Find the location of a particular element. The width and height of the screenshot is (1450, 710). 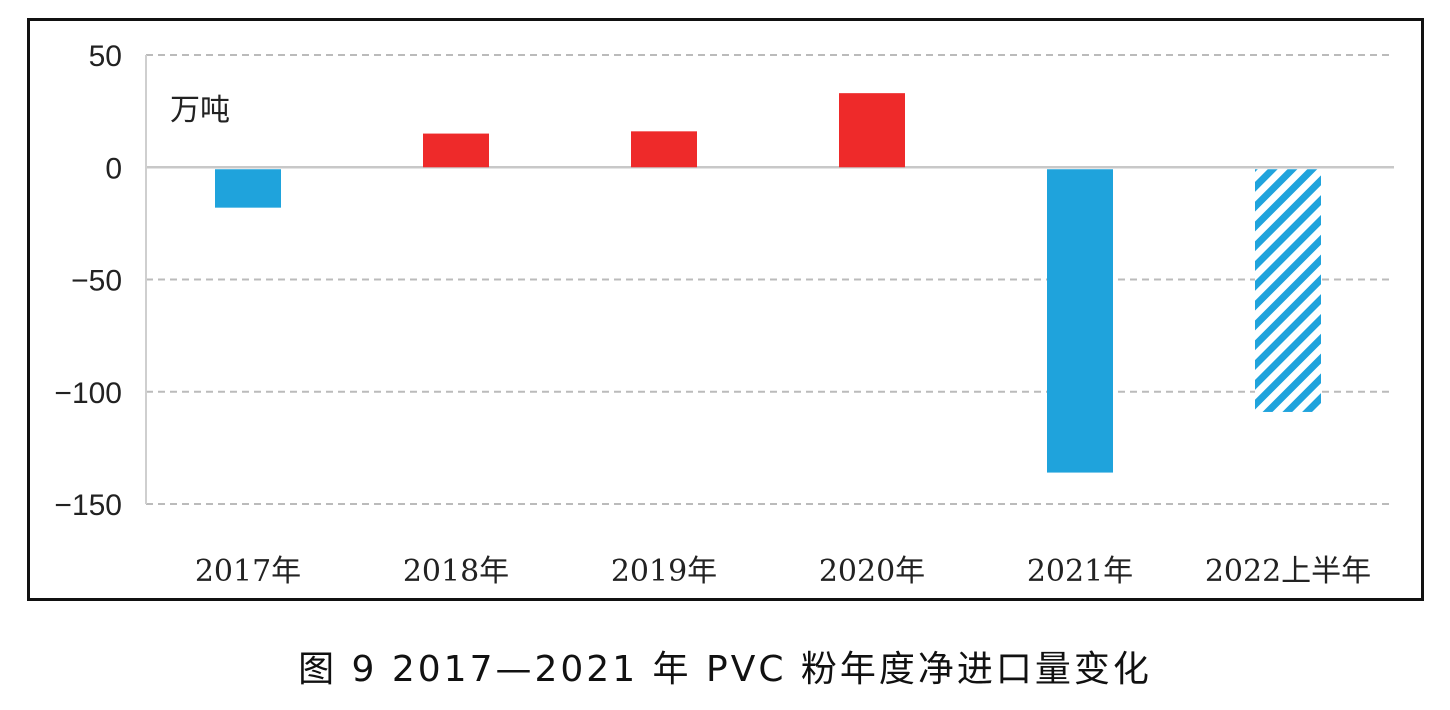

x-category-label: 2020年 is located at coordinates (872, 571).